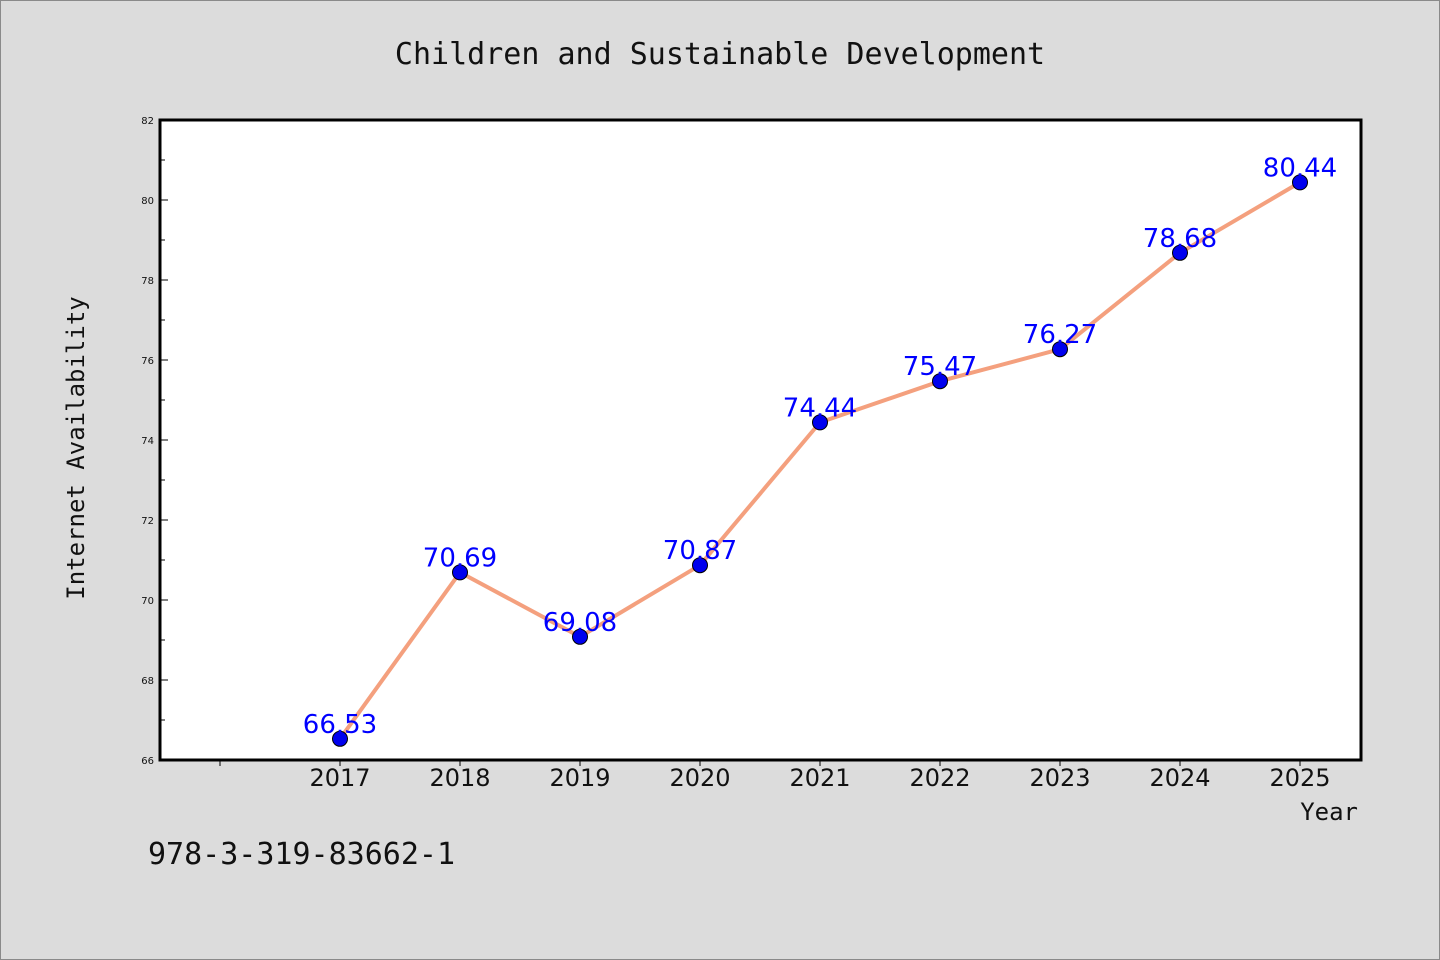 Image resolution: width=1440 pixels, height=960 pixels. Describe the element at coordinates (76, 447) in the screenshot. I see `y-axis-label: Internet Availability` at that location.